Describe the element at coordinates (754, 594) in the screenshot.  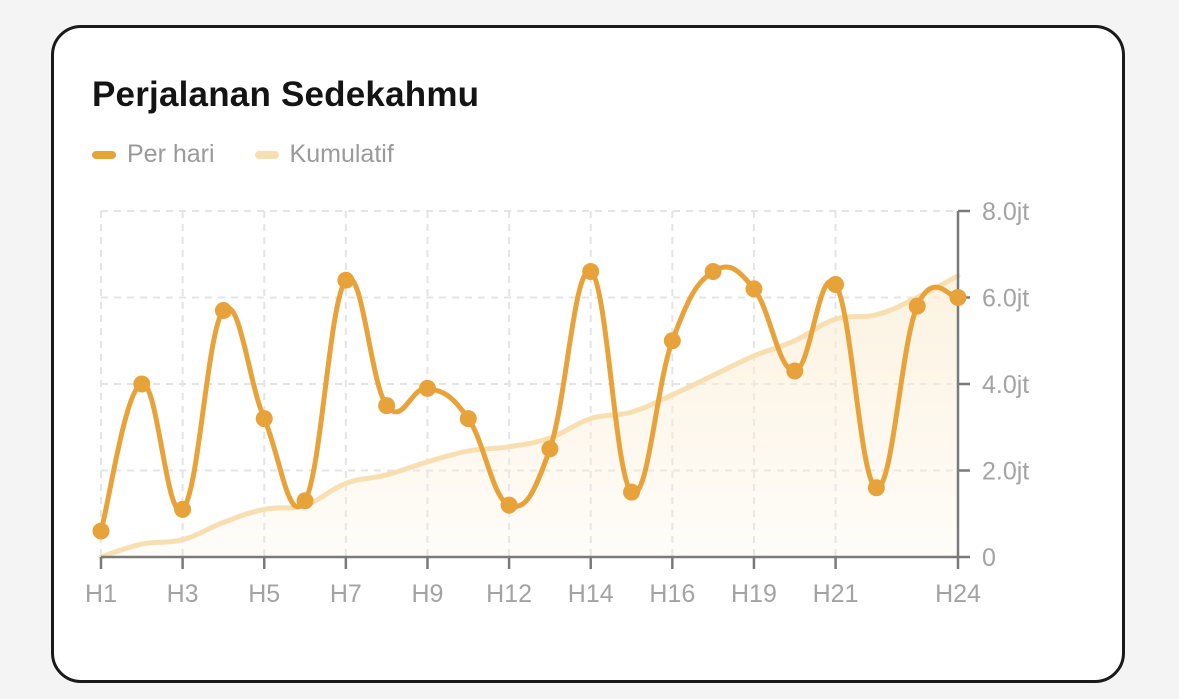
I see `x-tick-label: H19` at that location.